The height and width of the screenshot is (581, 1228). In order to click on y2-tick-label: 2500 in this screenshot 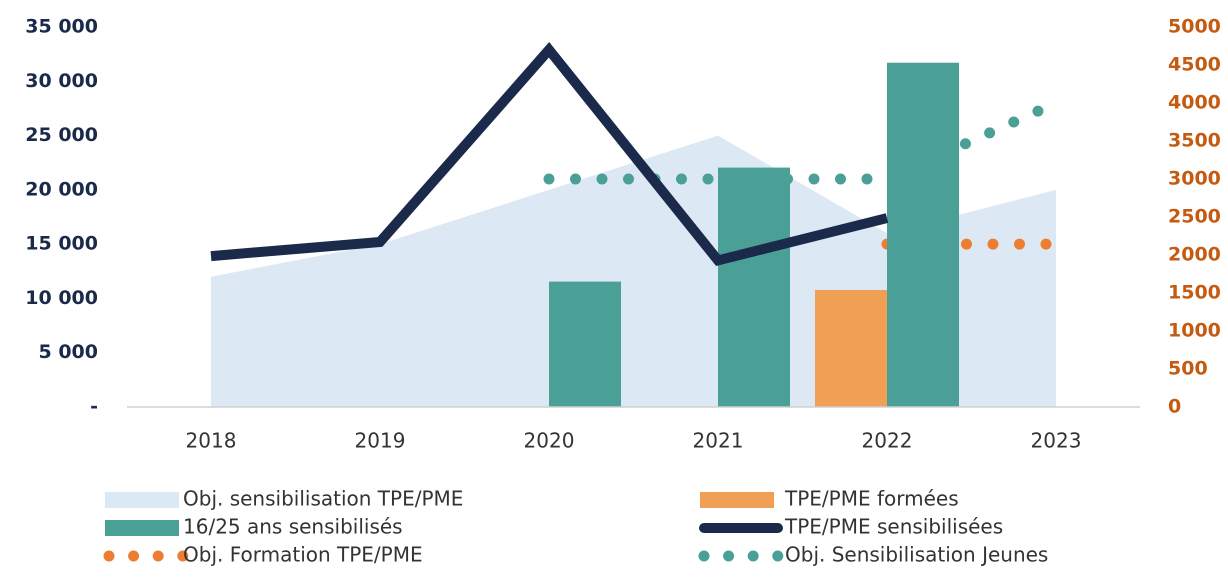, I will do `click(1194, 217)`.